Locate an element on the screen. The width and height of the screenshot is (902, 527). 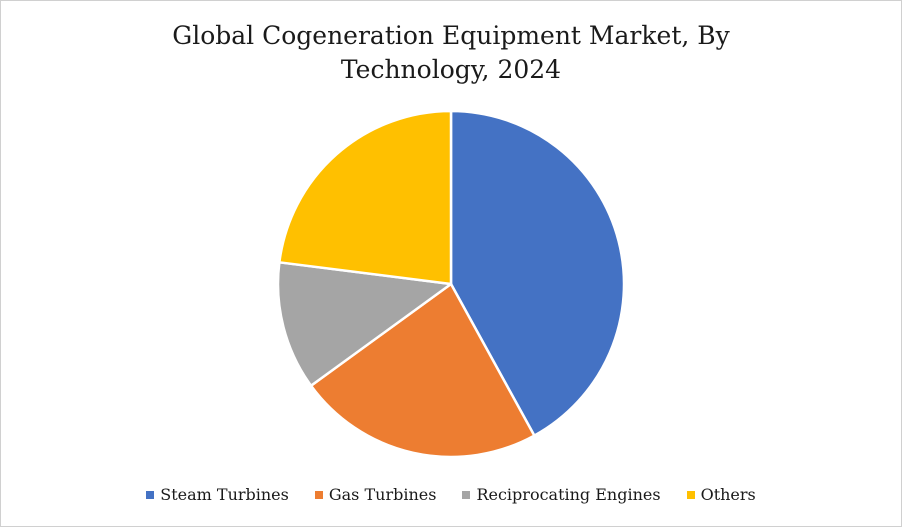
legend-item-others: Others is located at coordinates (721, 494).